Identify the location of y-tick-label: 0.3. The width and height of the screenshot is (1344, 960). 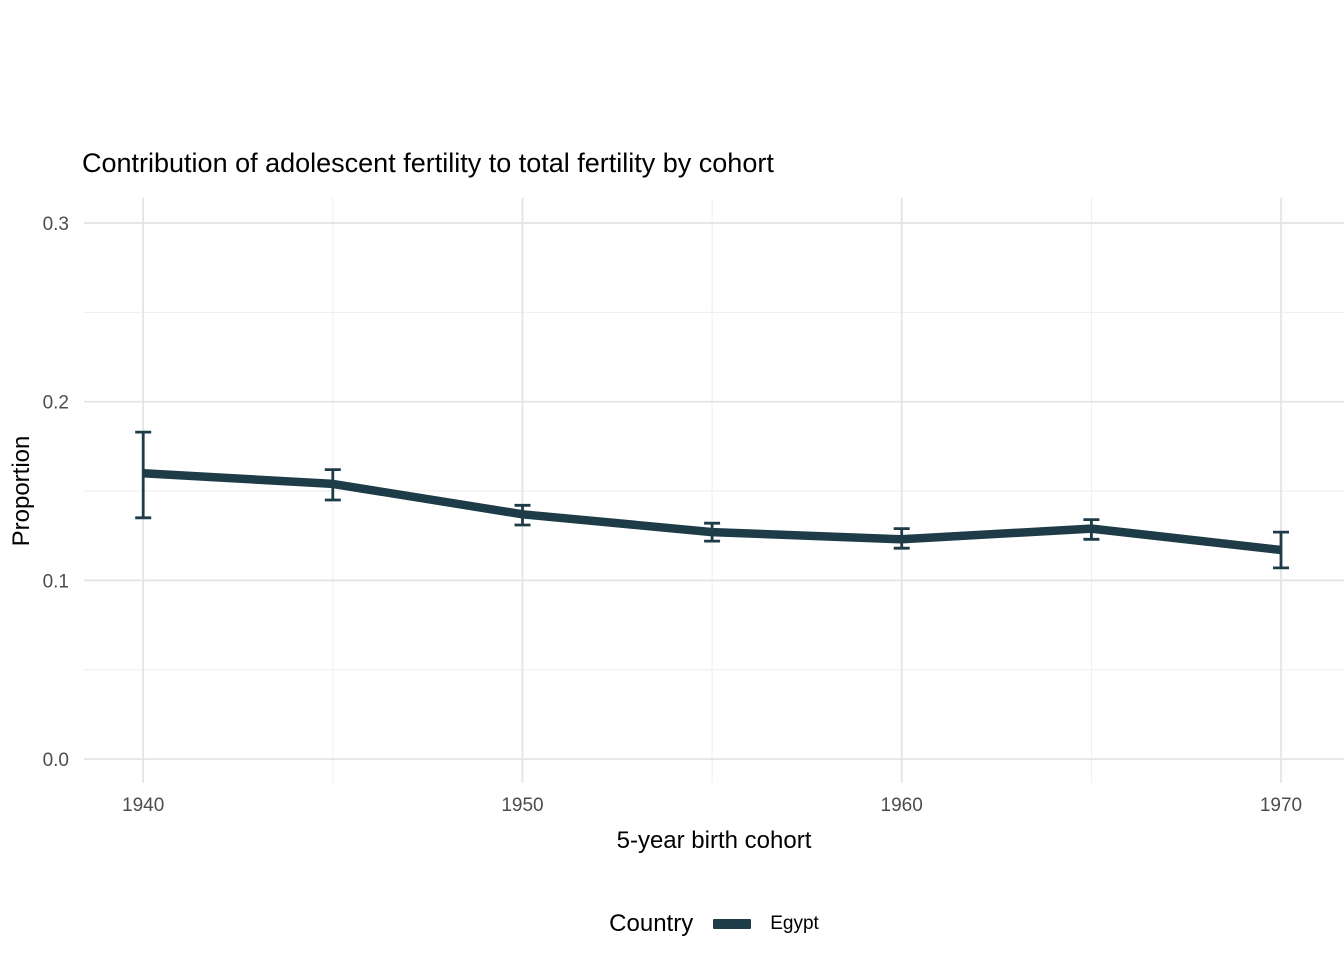
(56, 224).